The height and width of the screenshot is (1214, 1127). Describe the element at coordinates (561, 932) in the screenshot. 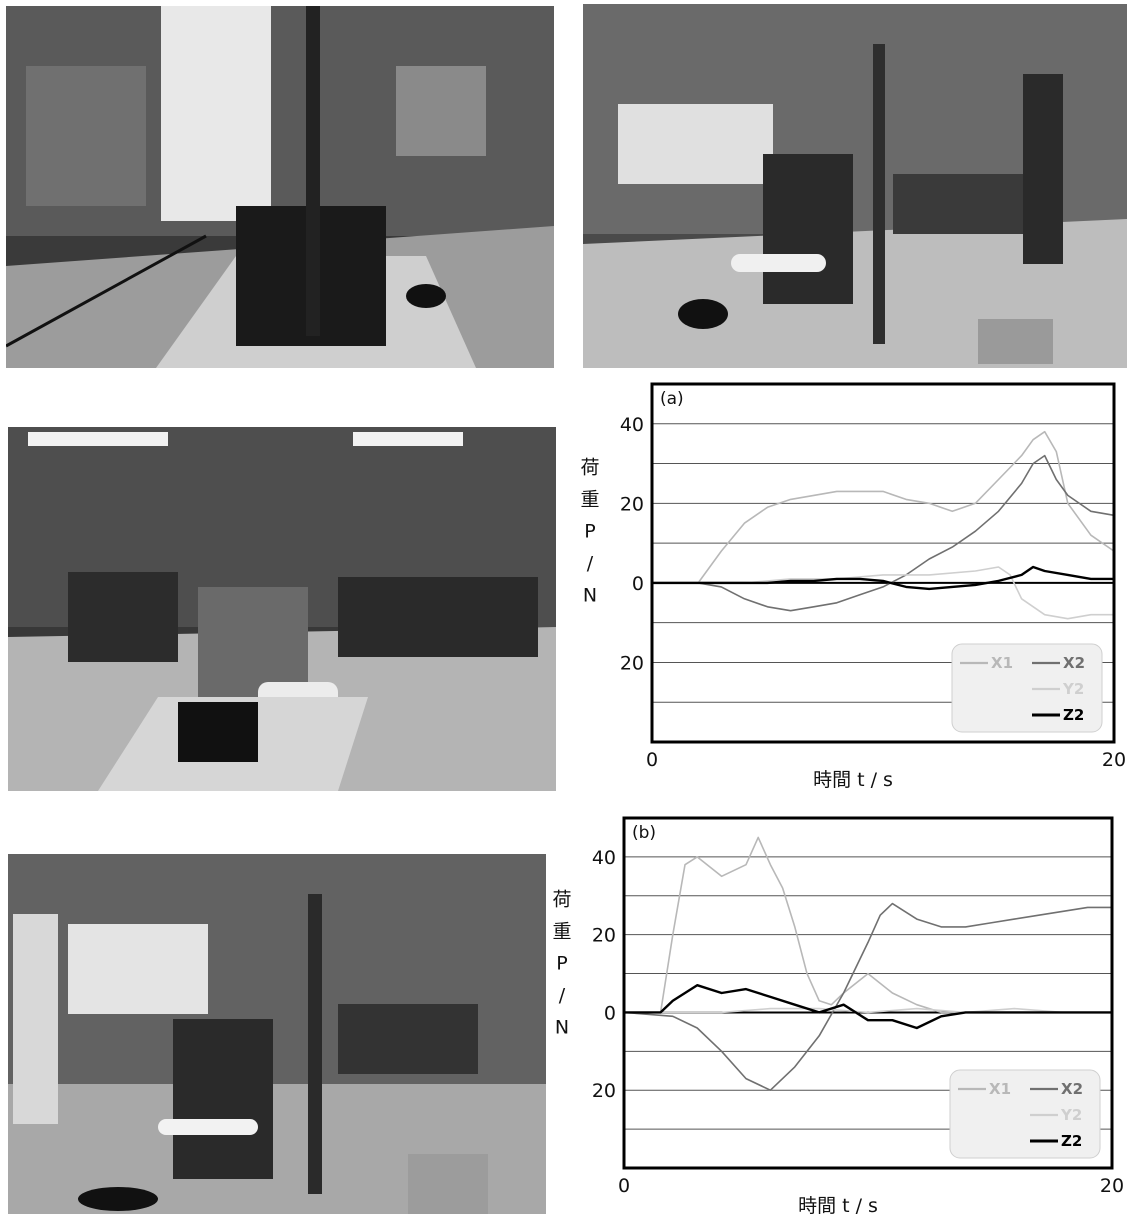

I see `b-ylabel-char: 重` at that location.